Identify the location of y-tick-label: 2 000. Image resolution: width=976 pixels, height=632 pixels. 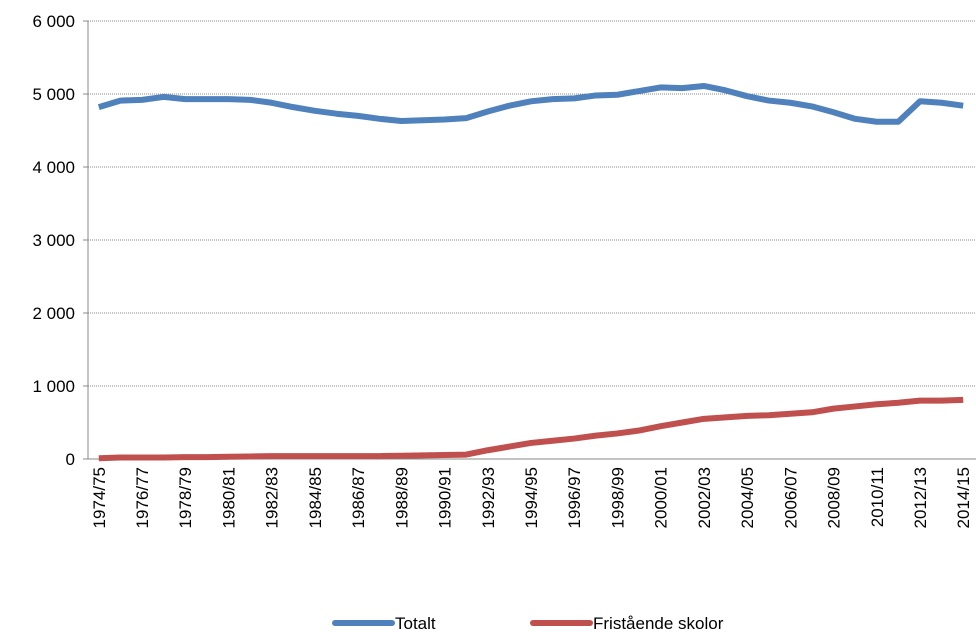
(53, 313).